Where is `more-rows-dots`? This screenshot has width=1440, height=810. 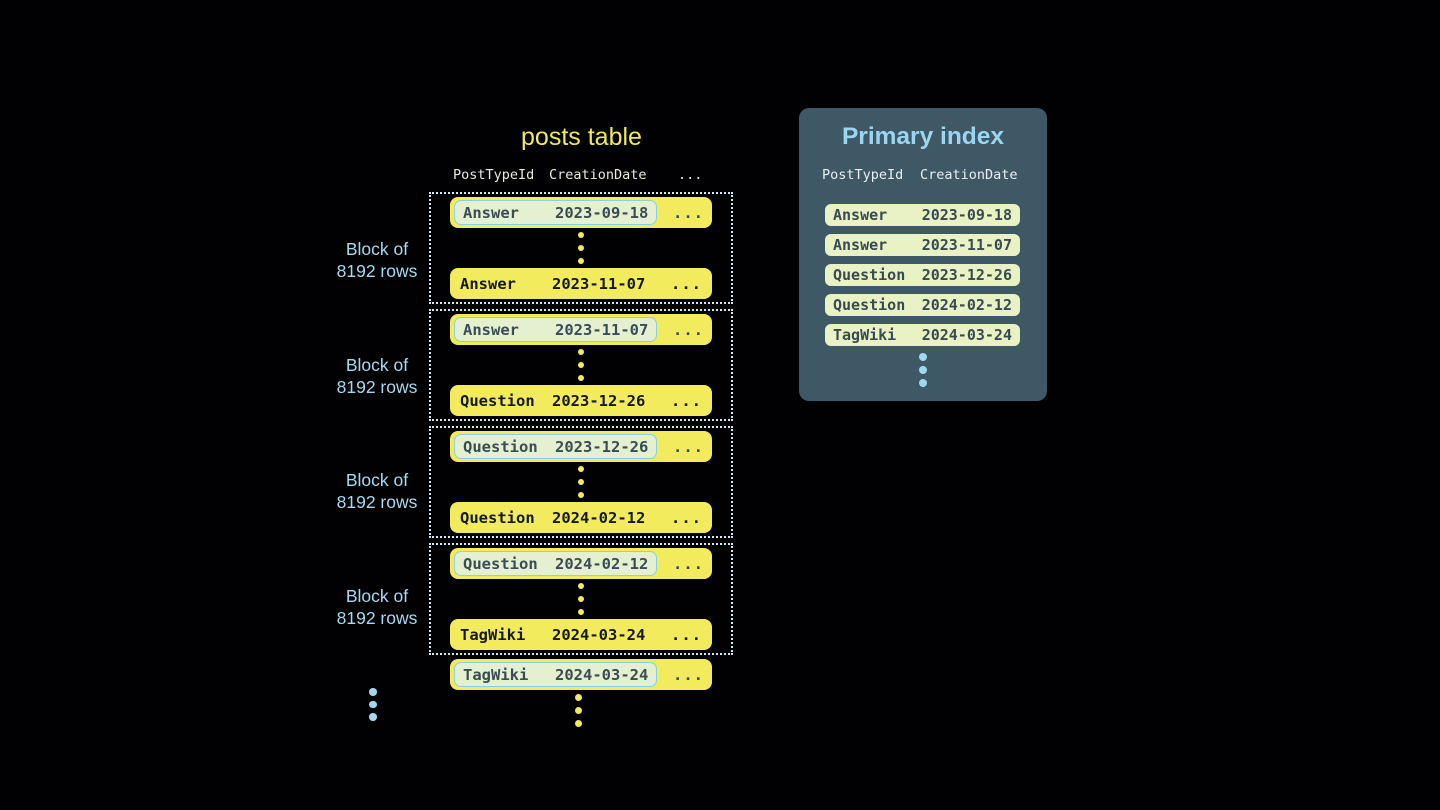 more-rows-dots is located at coordinates (578, 710).